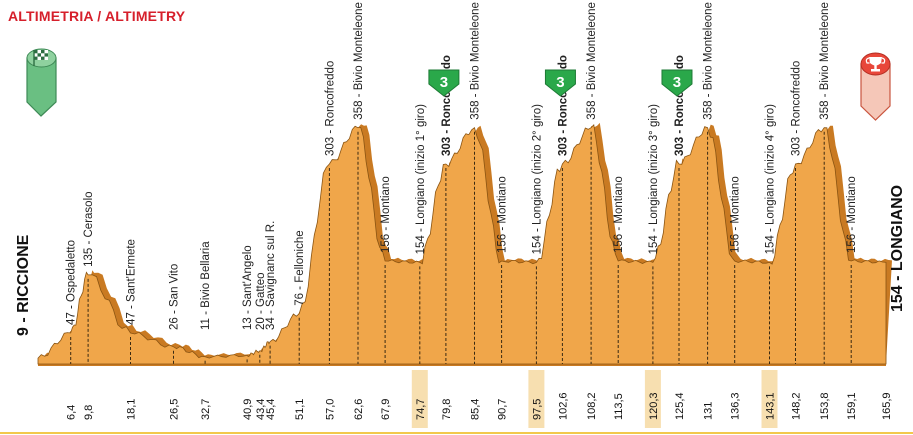 The height and width of the screenshot is (435, 913). Describe the element at coordinates (654, 179) in the screenshot. I see `waypoint-label: 154 - Longiano (inizio 3° giro)` at that location.